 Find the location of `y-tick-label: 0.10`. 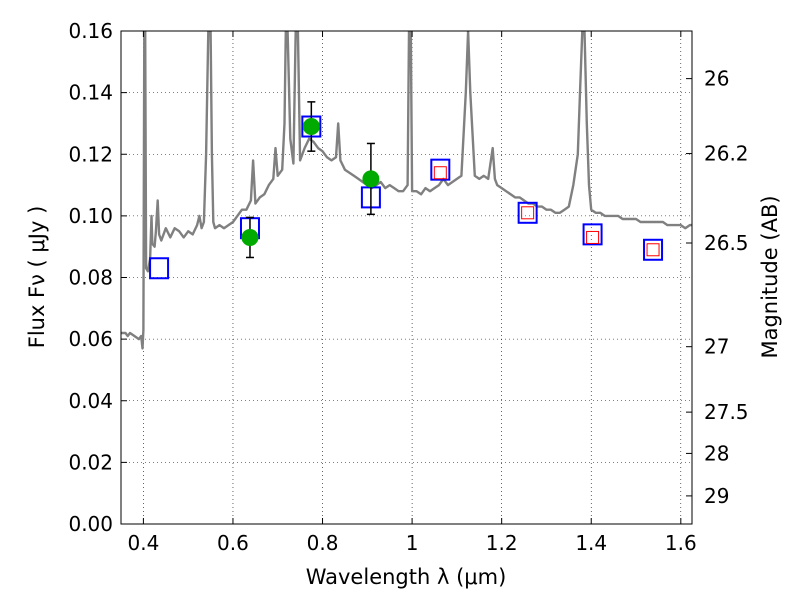

y-tick-label: 0.10 is located at coordinates (90, 216).